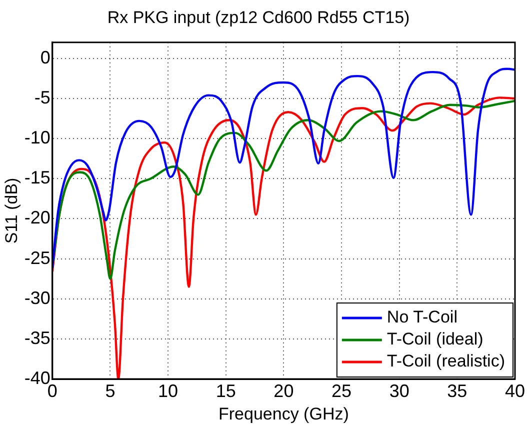 This screenshot has height=425, width=527. I want to click on legend-label: T-Coil (ideal), so click(435, 339).